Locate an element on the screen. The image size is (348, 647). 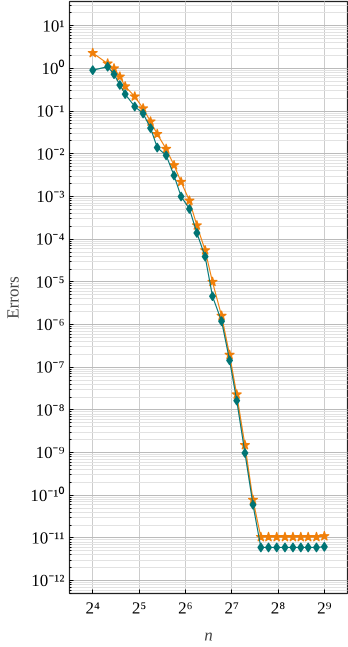
x-tick-label: 2⁶ is located at coordinates (185, 608).